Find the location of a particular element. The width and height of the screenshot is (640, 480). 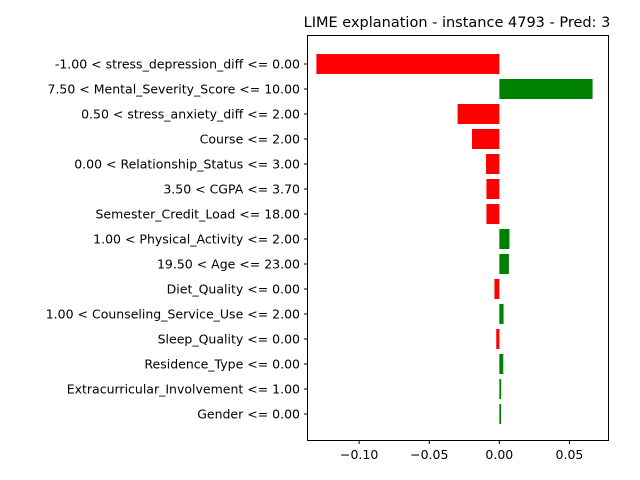

x-tick-label: −0.10 is located at coordinates (359, 454).